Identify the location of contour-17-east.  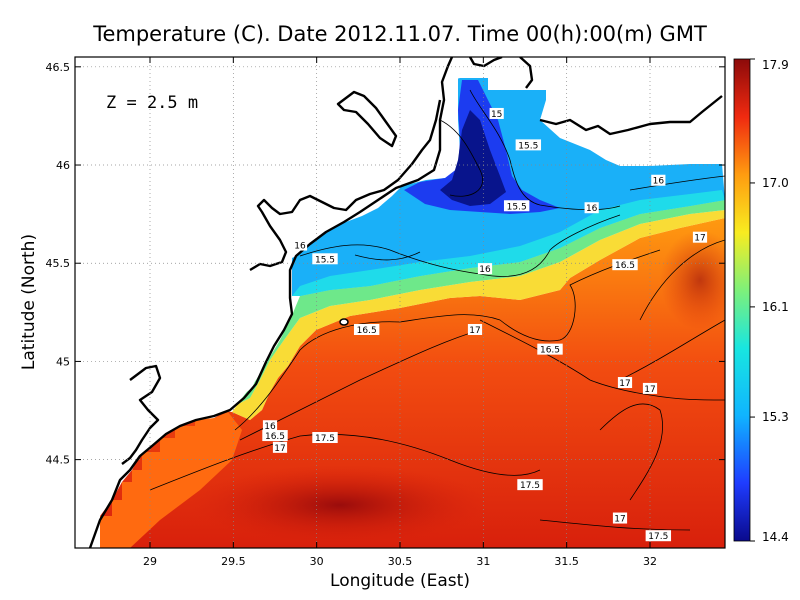
(682, 280).